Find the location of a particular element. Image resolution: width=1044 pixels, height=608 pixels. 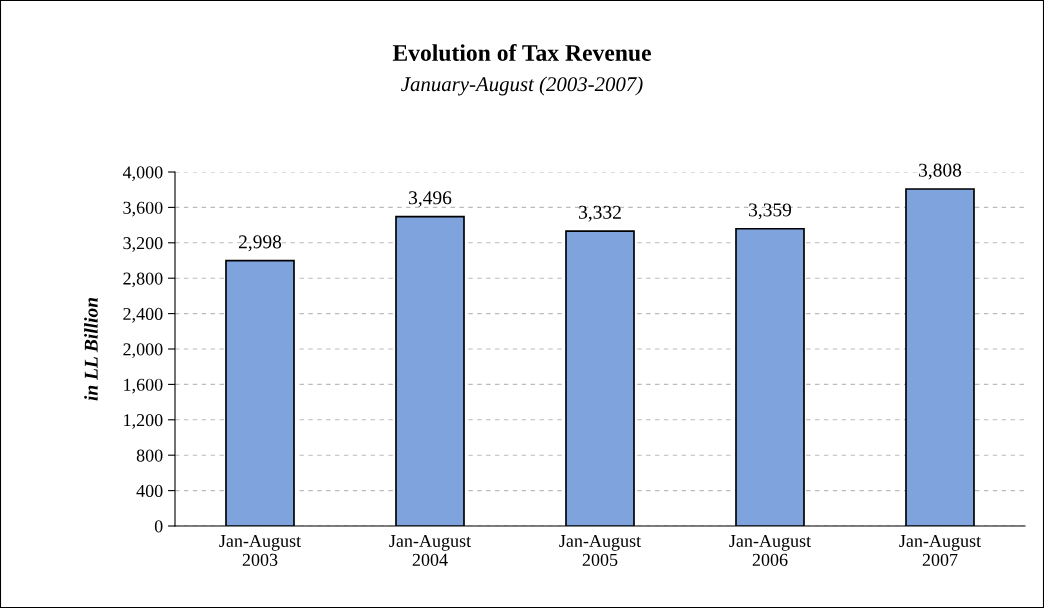

x-tick-label: Jan-August 2006 is located at coordinates (770, 550).